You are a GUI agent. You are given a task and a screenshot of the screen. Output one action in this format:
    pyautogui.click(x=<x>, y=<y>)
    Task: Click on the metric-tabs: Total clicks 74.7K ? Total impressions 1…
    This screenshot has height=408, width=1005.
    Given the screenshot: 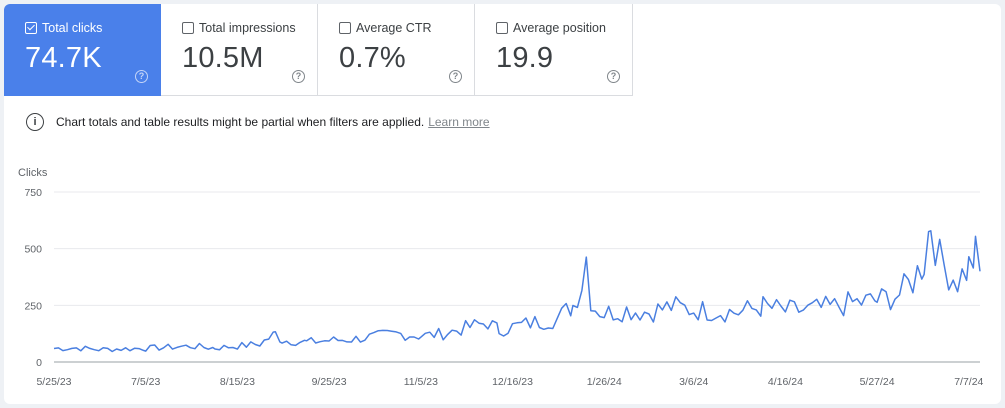 What is the action you would take?
    pyautogui.click(x=318, y=50)
    